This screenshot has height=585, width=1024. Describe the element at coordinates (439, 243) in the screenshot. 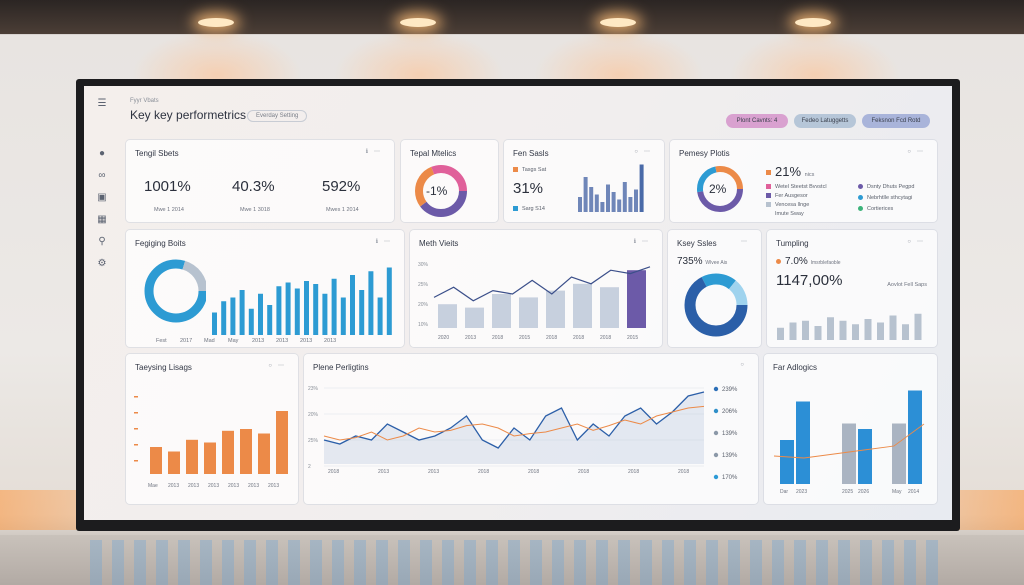

I see `card-title: Meth Vieits` at that location.